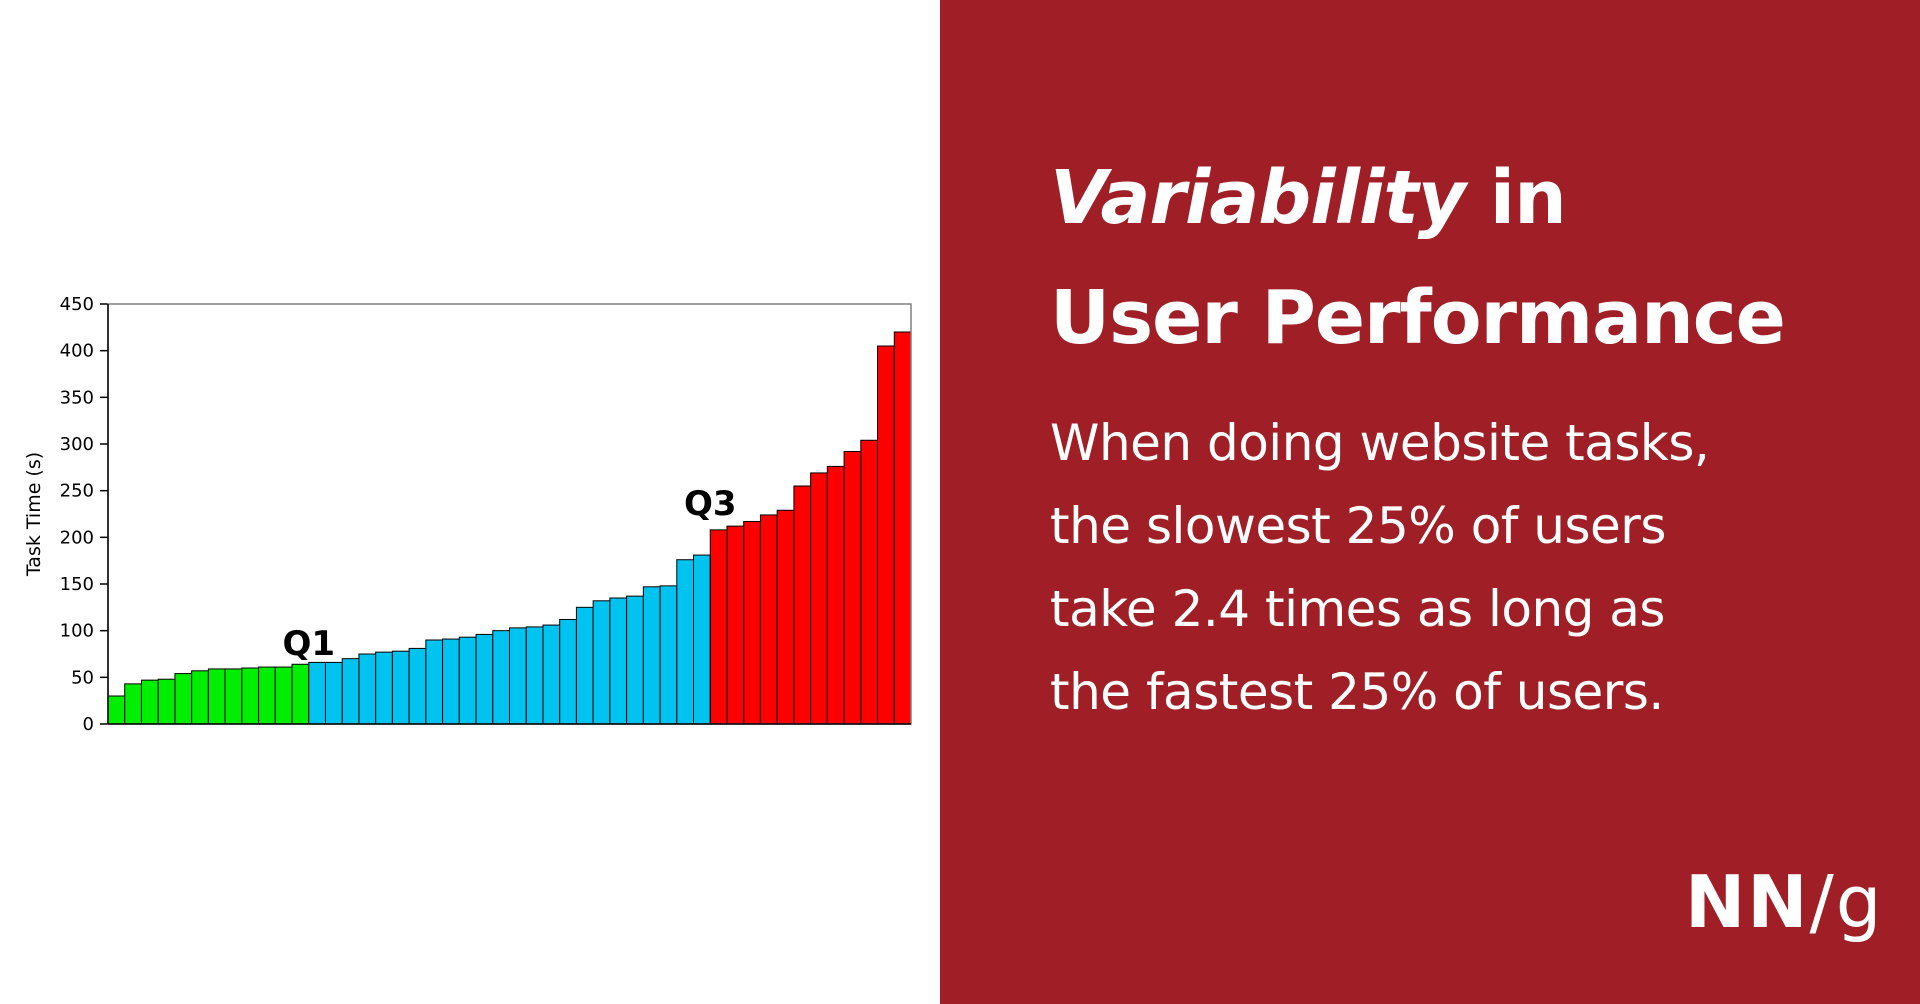 The height and width of the screenshot is (1004, 1920). Describe the element at coordinates (1357, 692) in the screenshot. I see `description-line-4: the fastest 25% of users.` at that location.